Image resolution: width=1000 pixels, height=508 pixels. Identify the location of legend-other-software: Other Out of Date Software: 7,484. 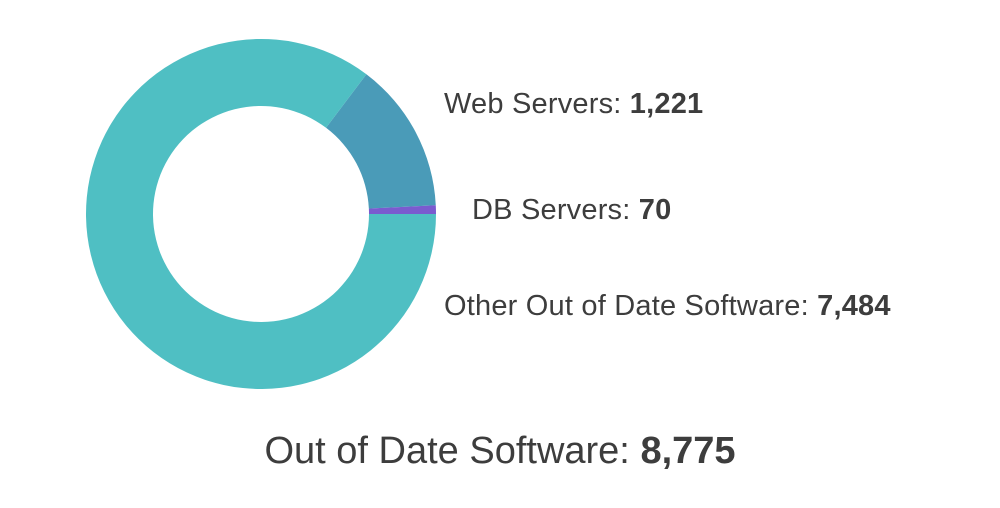
(667, 306).